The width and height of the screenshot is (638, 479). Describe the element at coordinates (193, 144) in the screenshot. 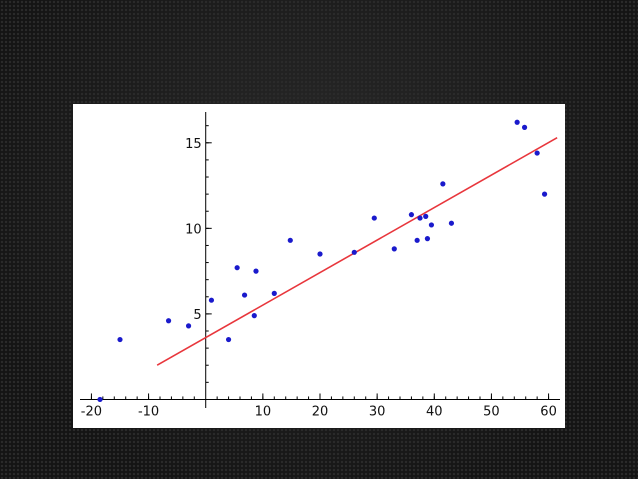

I see `y-tick-label: 15` at that location.